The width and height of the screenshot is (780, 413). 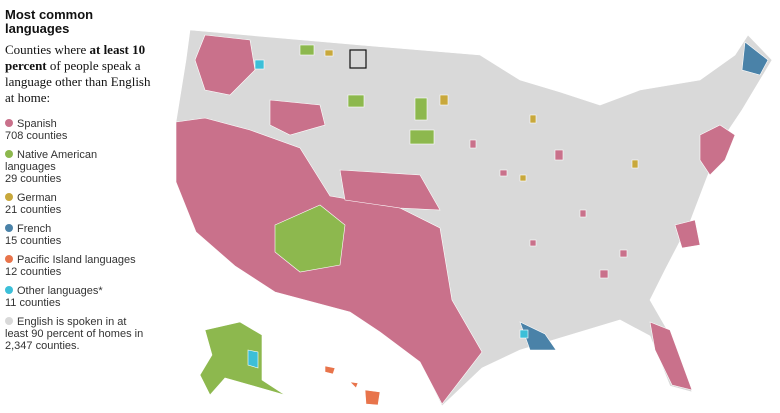 I want to click on spanish-idaho, so click(x=297, y=117).